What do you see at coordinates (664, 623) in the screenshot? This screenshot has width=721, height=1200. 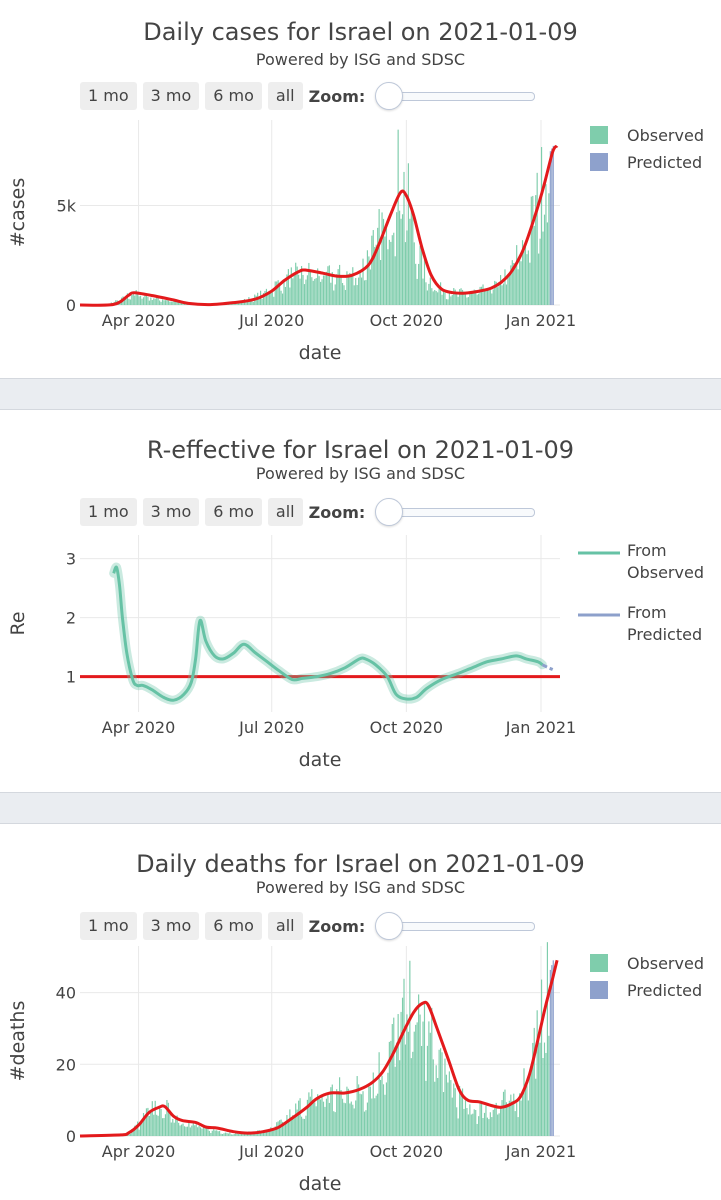 I see `legend-label: From Predicted` at bounding box center [664, 623].